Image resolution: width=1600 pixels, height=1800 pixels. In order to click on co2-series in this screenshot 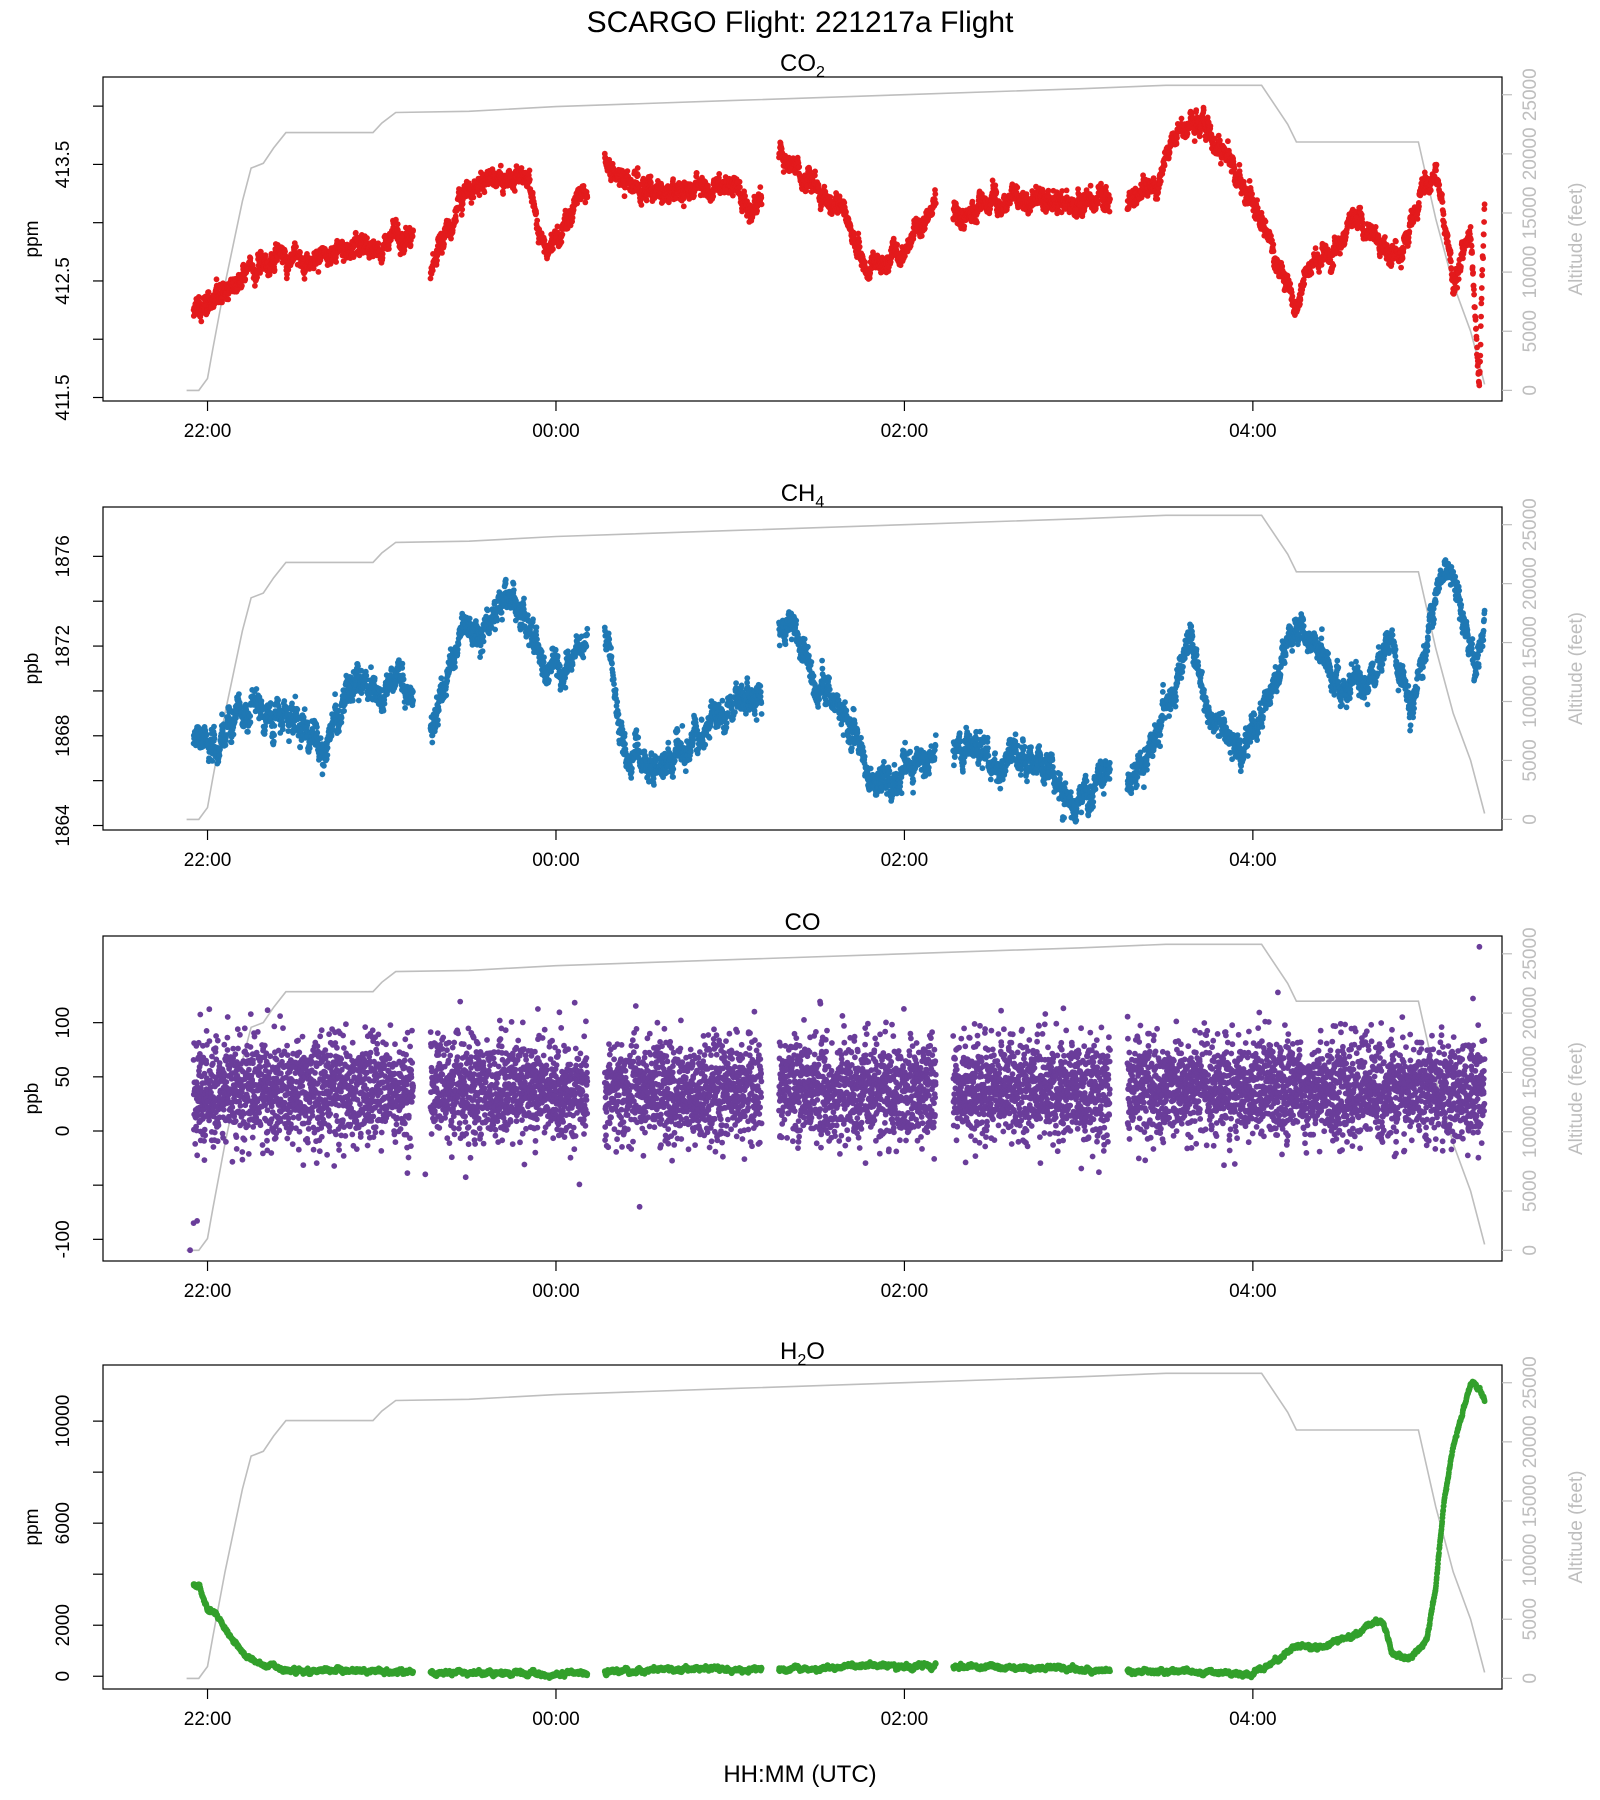, I will do `click(839, 246)`.